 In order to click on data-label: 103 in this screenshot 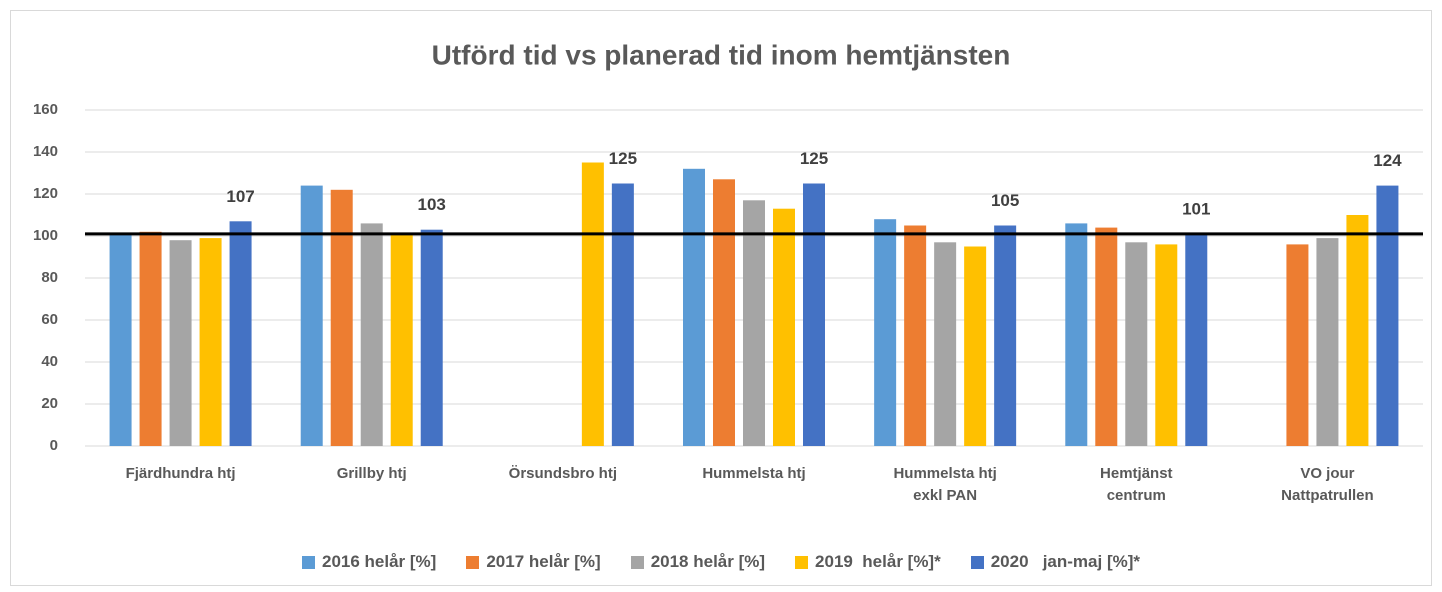, I will do `click(432, 204)`.